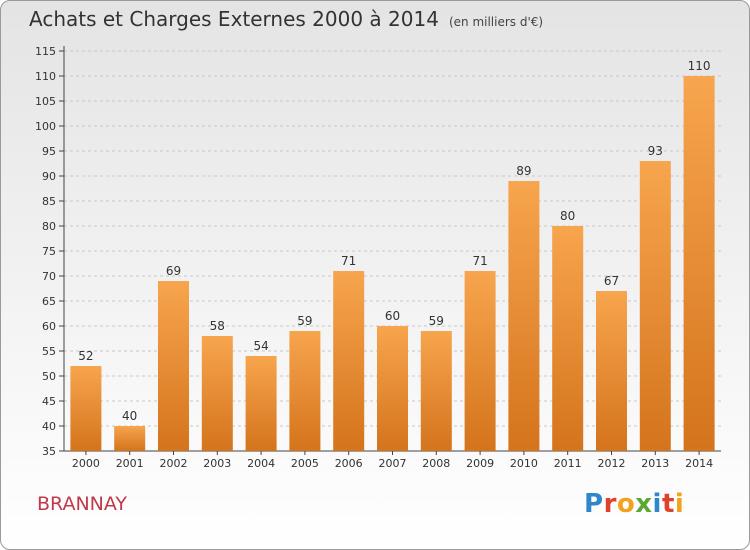 Image resolution: width=750 pixels, height=550 pixels. What do you see at coordinates (393, 463) in the screenshot?
I see `x-tick-label: 2007` at bounding box center [393, 463].